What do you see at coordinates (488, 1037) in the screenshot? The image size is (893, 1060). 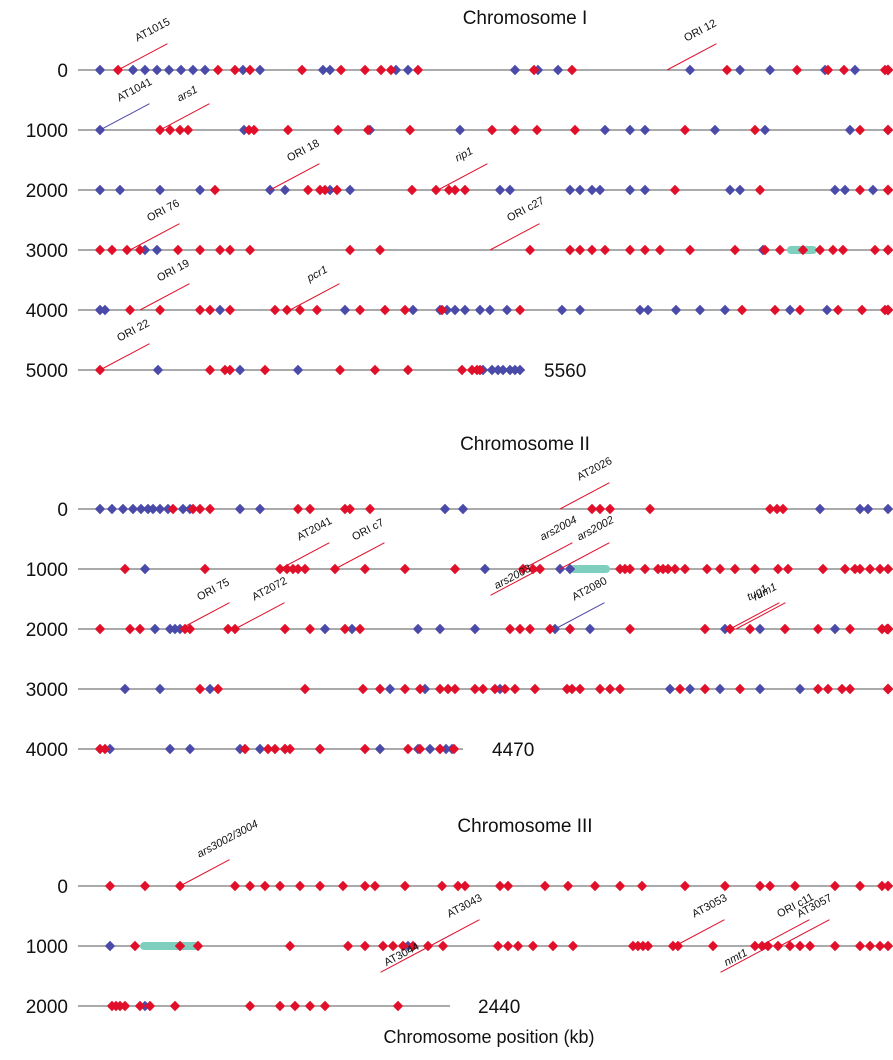 I see `x-axis-label: Chromosome position (kb)` at bounding box center [488, 1037].